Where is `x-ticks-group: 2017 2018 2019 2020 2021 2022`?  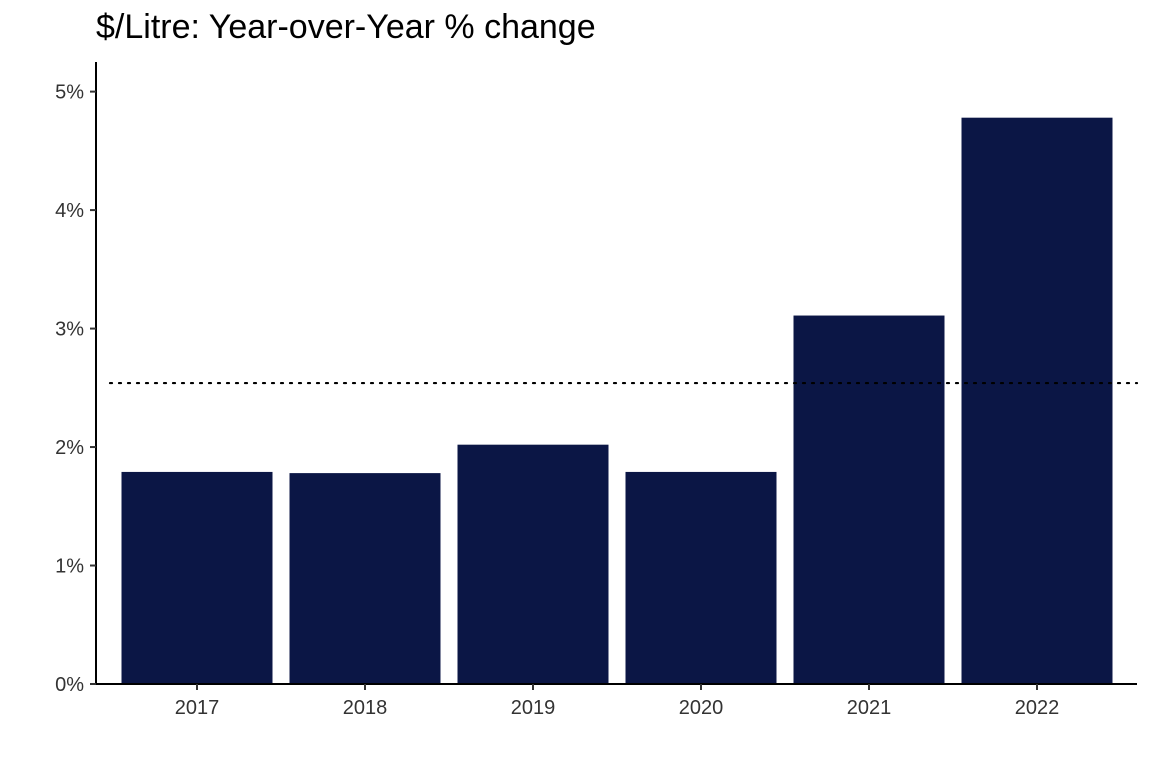 x-ticks-group: 2017 2018 2019 2020 2021 2022 is located at coordinates (617, 701).